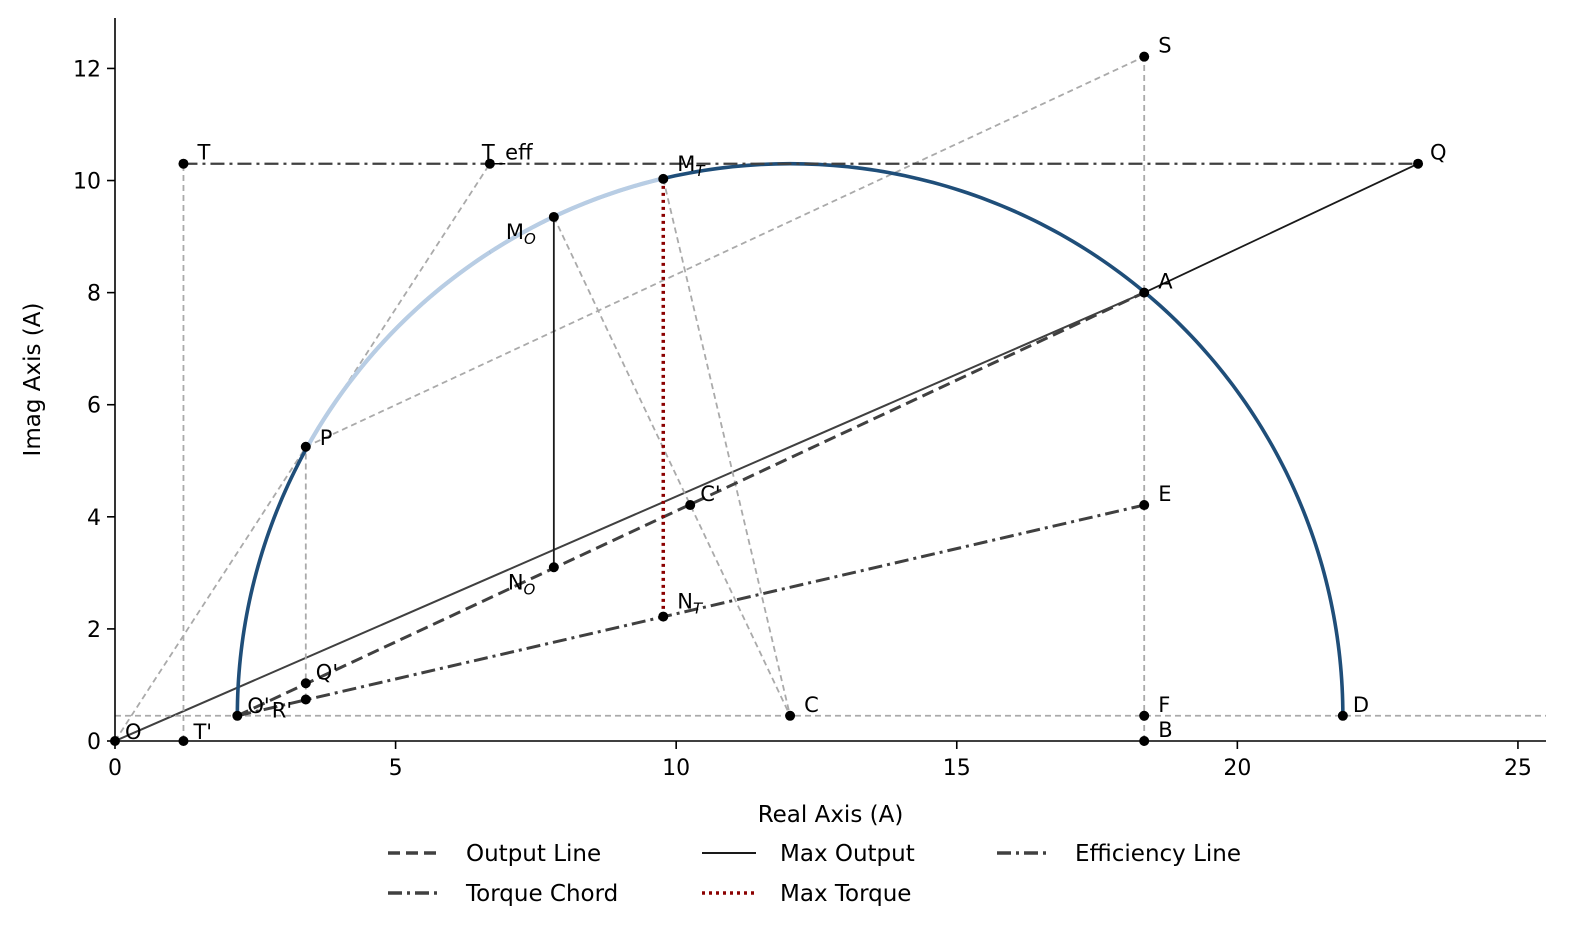 The width and height of the screenshot is (1580, 952). I want to click on y-tick-label-6: 6, so click(94, 406).